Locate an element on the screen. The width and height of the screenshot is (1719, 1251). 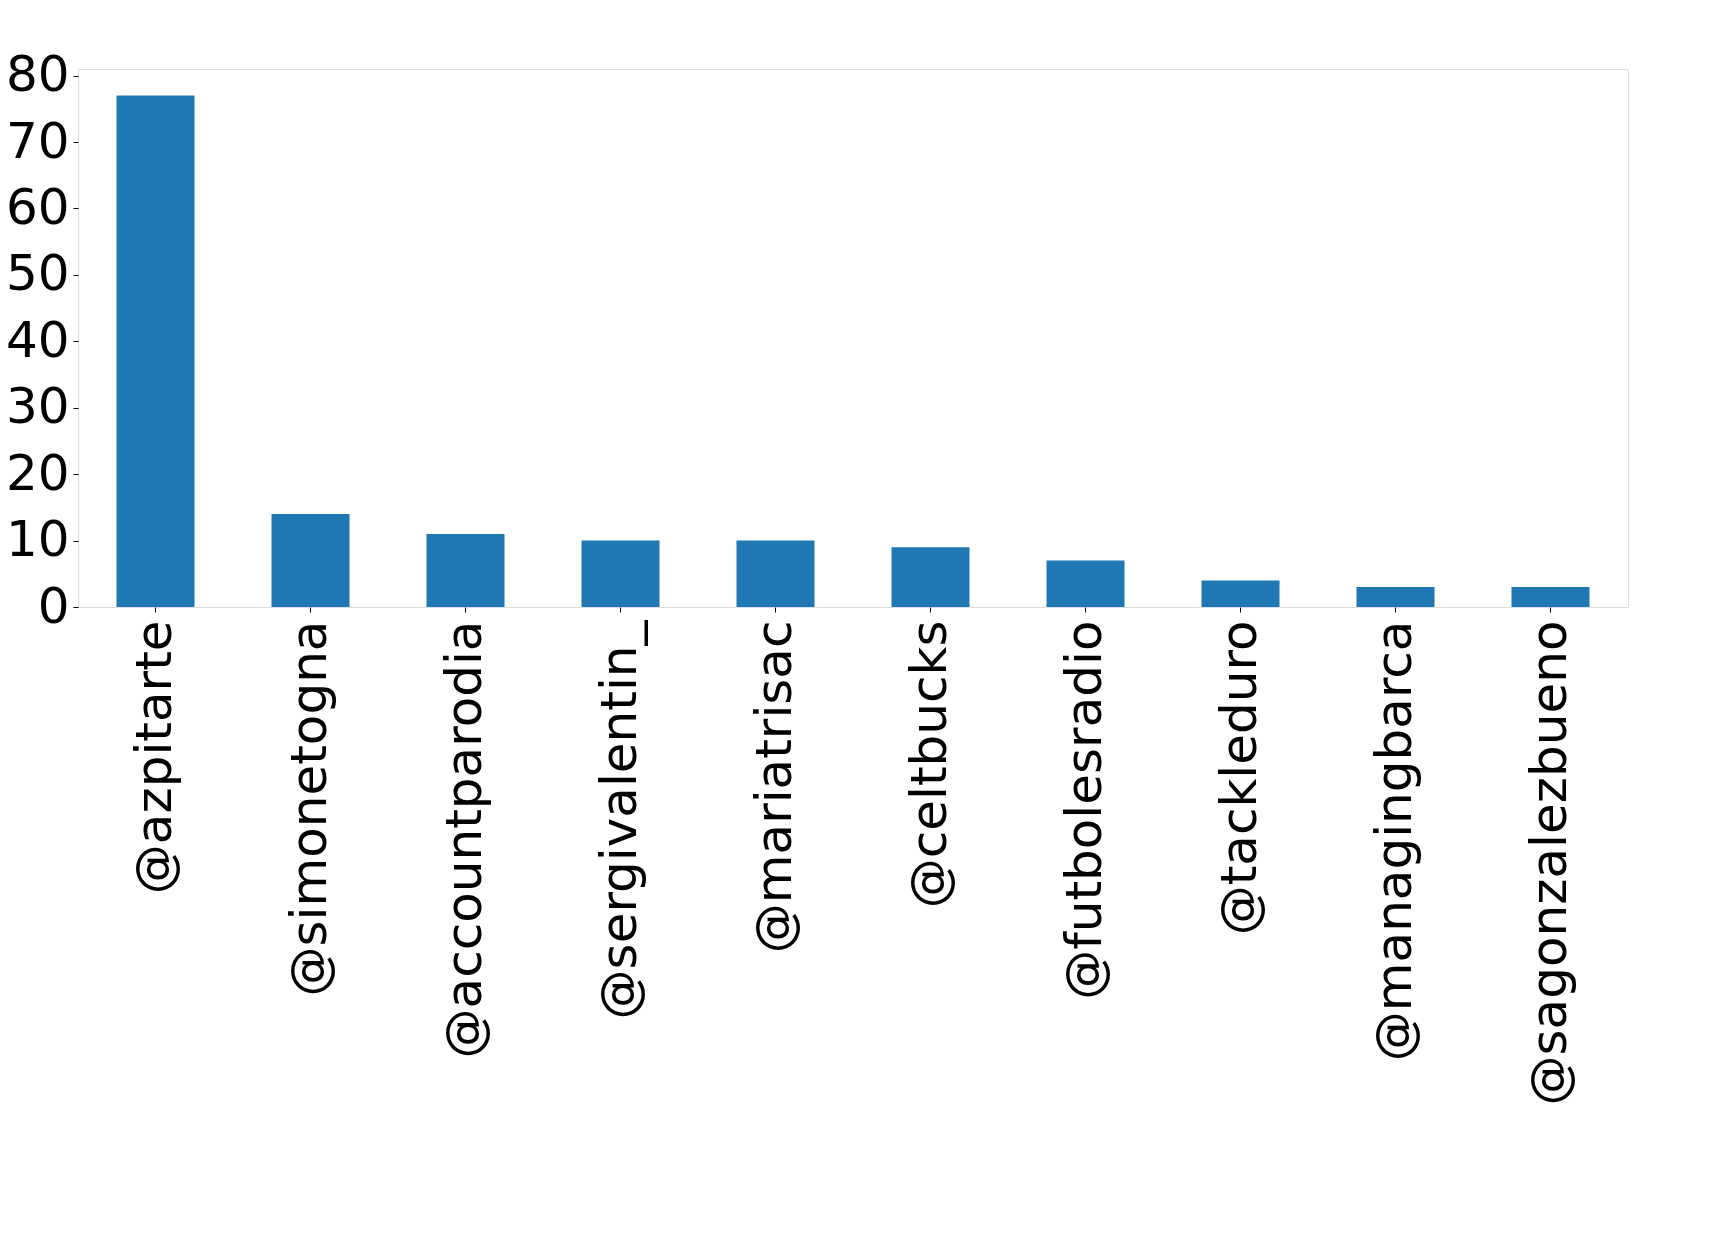
y-tick-label: 0 is located at coordinates (53, 605).